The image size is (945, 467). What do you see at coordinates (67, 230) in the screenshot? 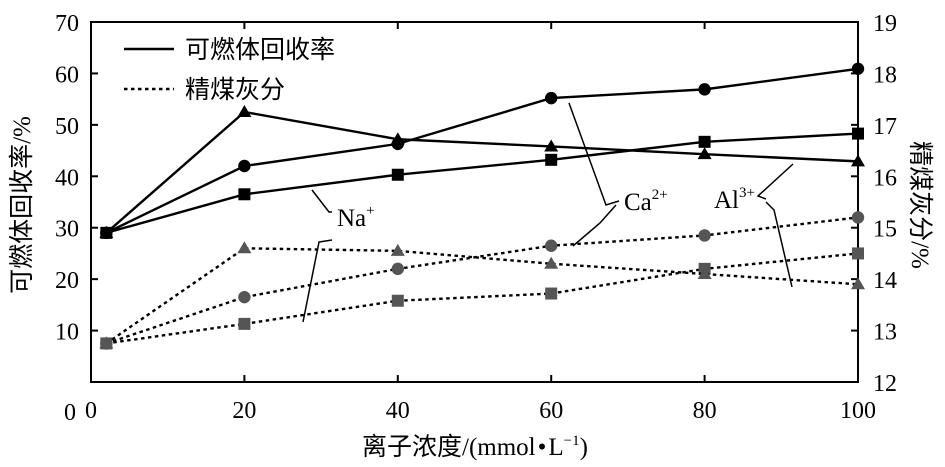
I see `y-left-tick-label: 30` at bounding box center [67, 230].